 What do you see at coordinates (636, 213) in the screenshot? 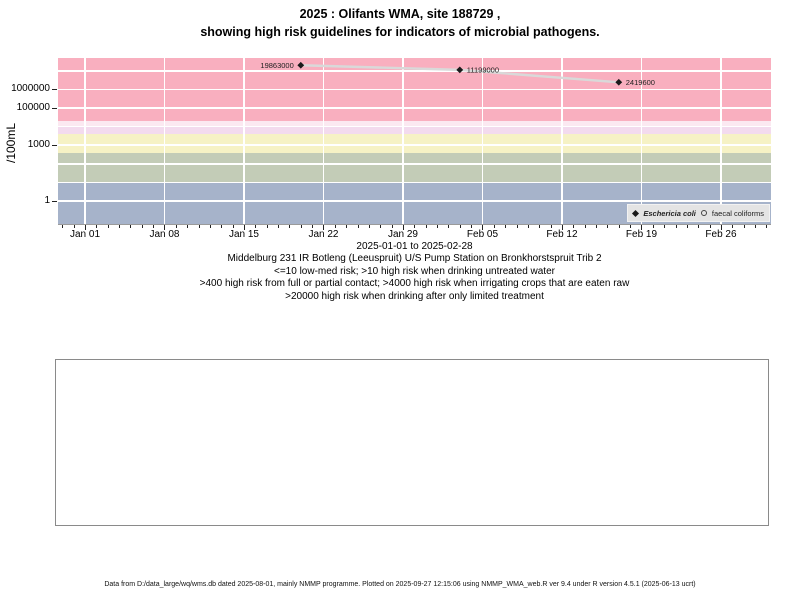
I see `ecoli-diamond-icon` at bounding box center [636, 213].